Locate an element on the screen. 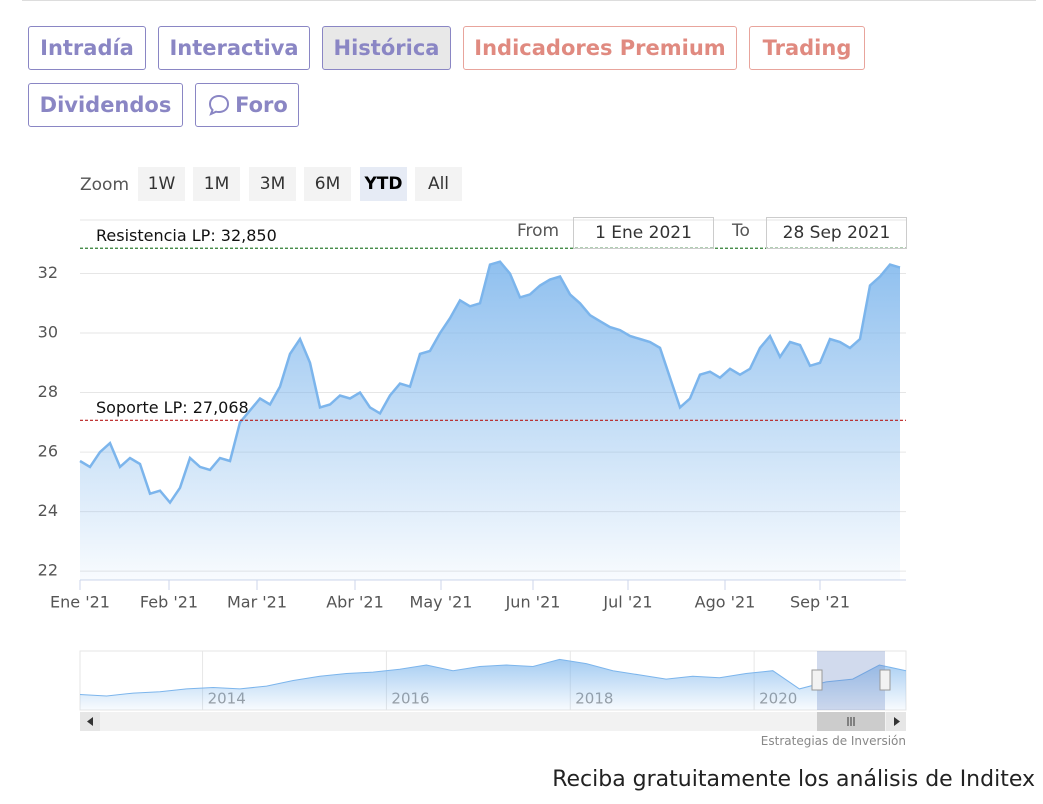 This screenshot has height=804, width=1043. zoom-button: 1M is located at coordinates (216, 184).